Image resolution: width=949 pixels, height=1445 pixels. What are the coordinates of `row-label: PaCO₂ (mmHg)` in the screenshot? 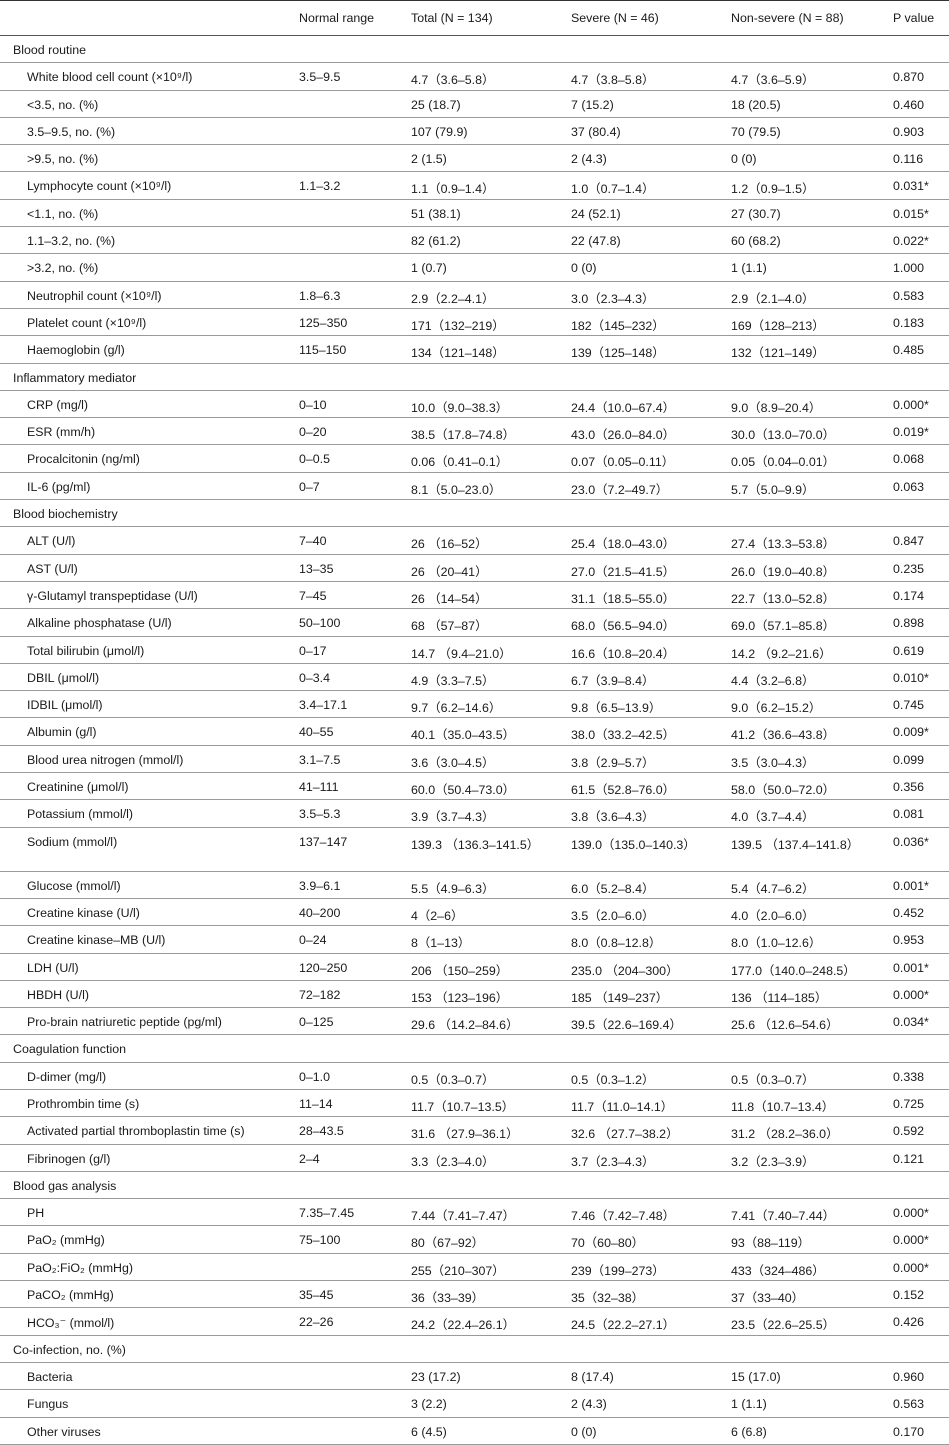 It's located at (70, 1295).